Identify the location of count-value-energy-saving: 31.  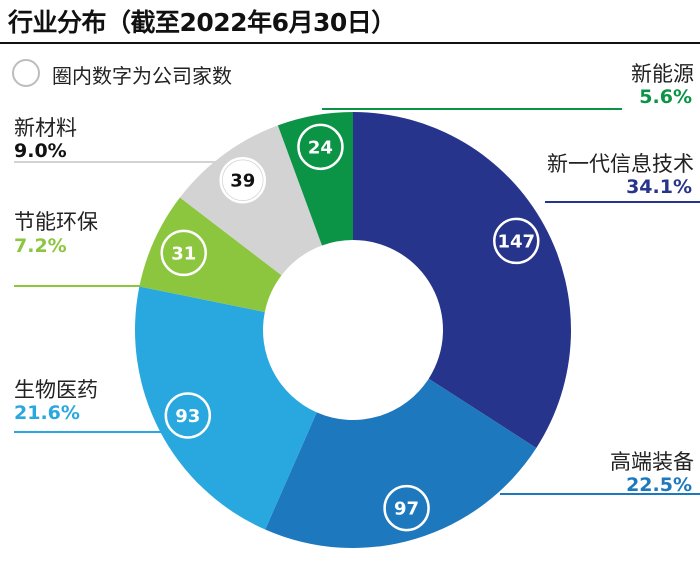
(183, 253).